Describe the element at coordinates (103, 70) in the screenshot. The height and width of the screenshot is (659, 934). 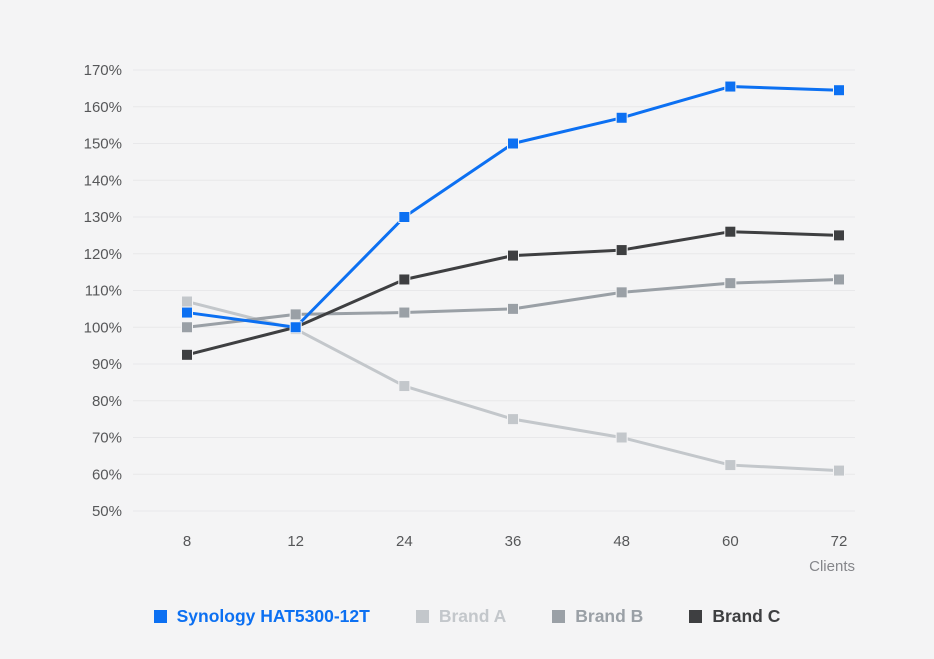
I see `y-tick-label: 170%` at that location.